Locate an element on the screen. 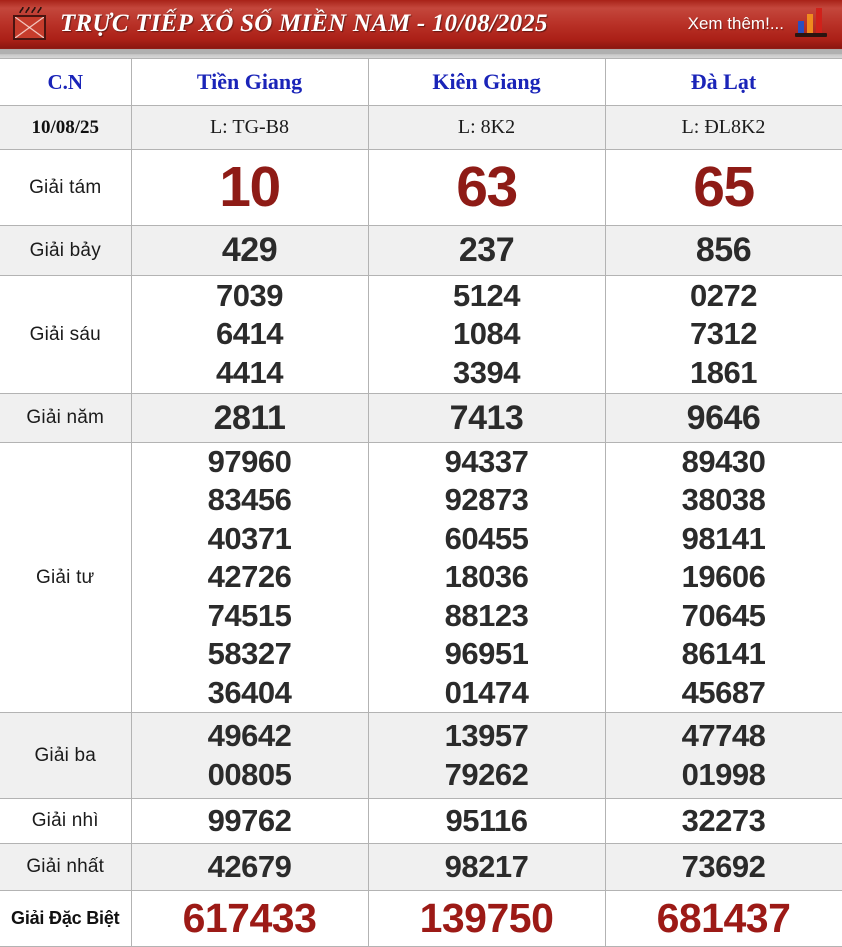 The width and height of the screenshot is (842, 947). prize-values-ba-1: 49642 00805 is located at coordinates (250, 756).